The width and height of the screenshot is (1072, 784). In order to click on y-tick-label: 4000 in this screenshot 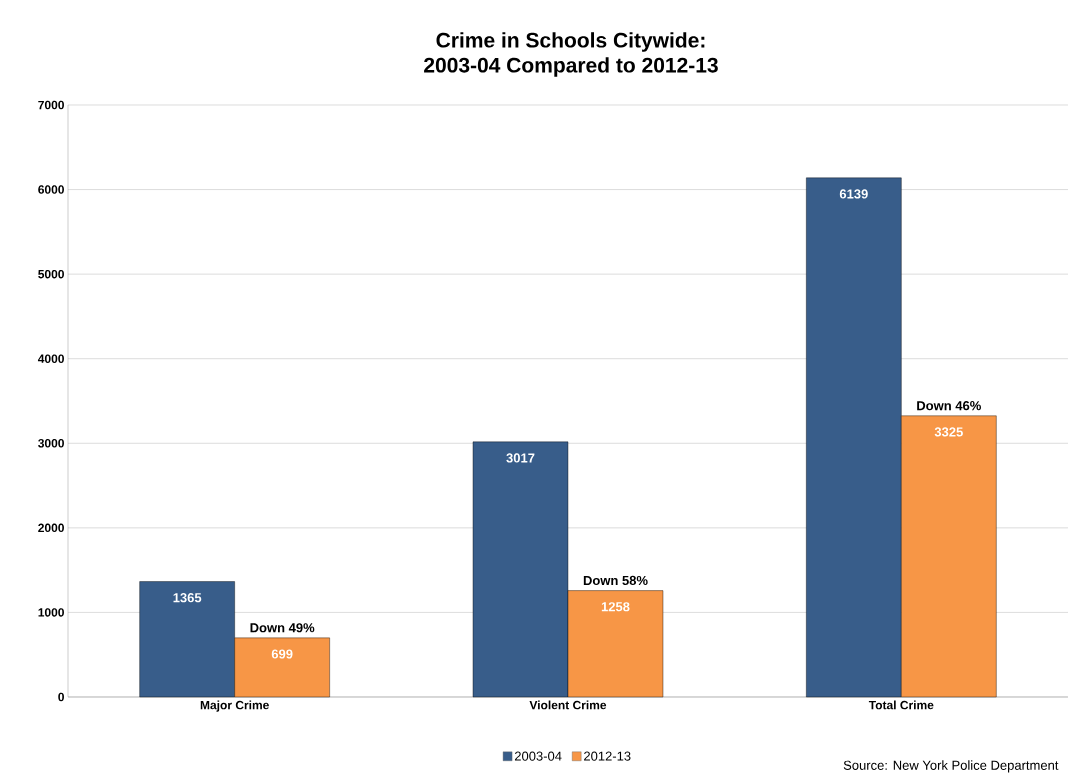, I will do `click(50, 358)`.